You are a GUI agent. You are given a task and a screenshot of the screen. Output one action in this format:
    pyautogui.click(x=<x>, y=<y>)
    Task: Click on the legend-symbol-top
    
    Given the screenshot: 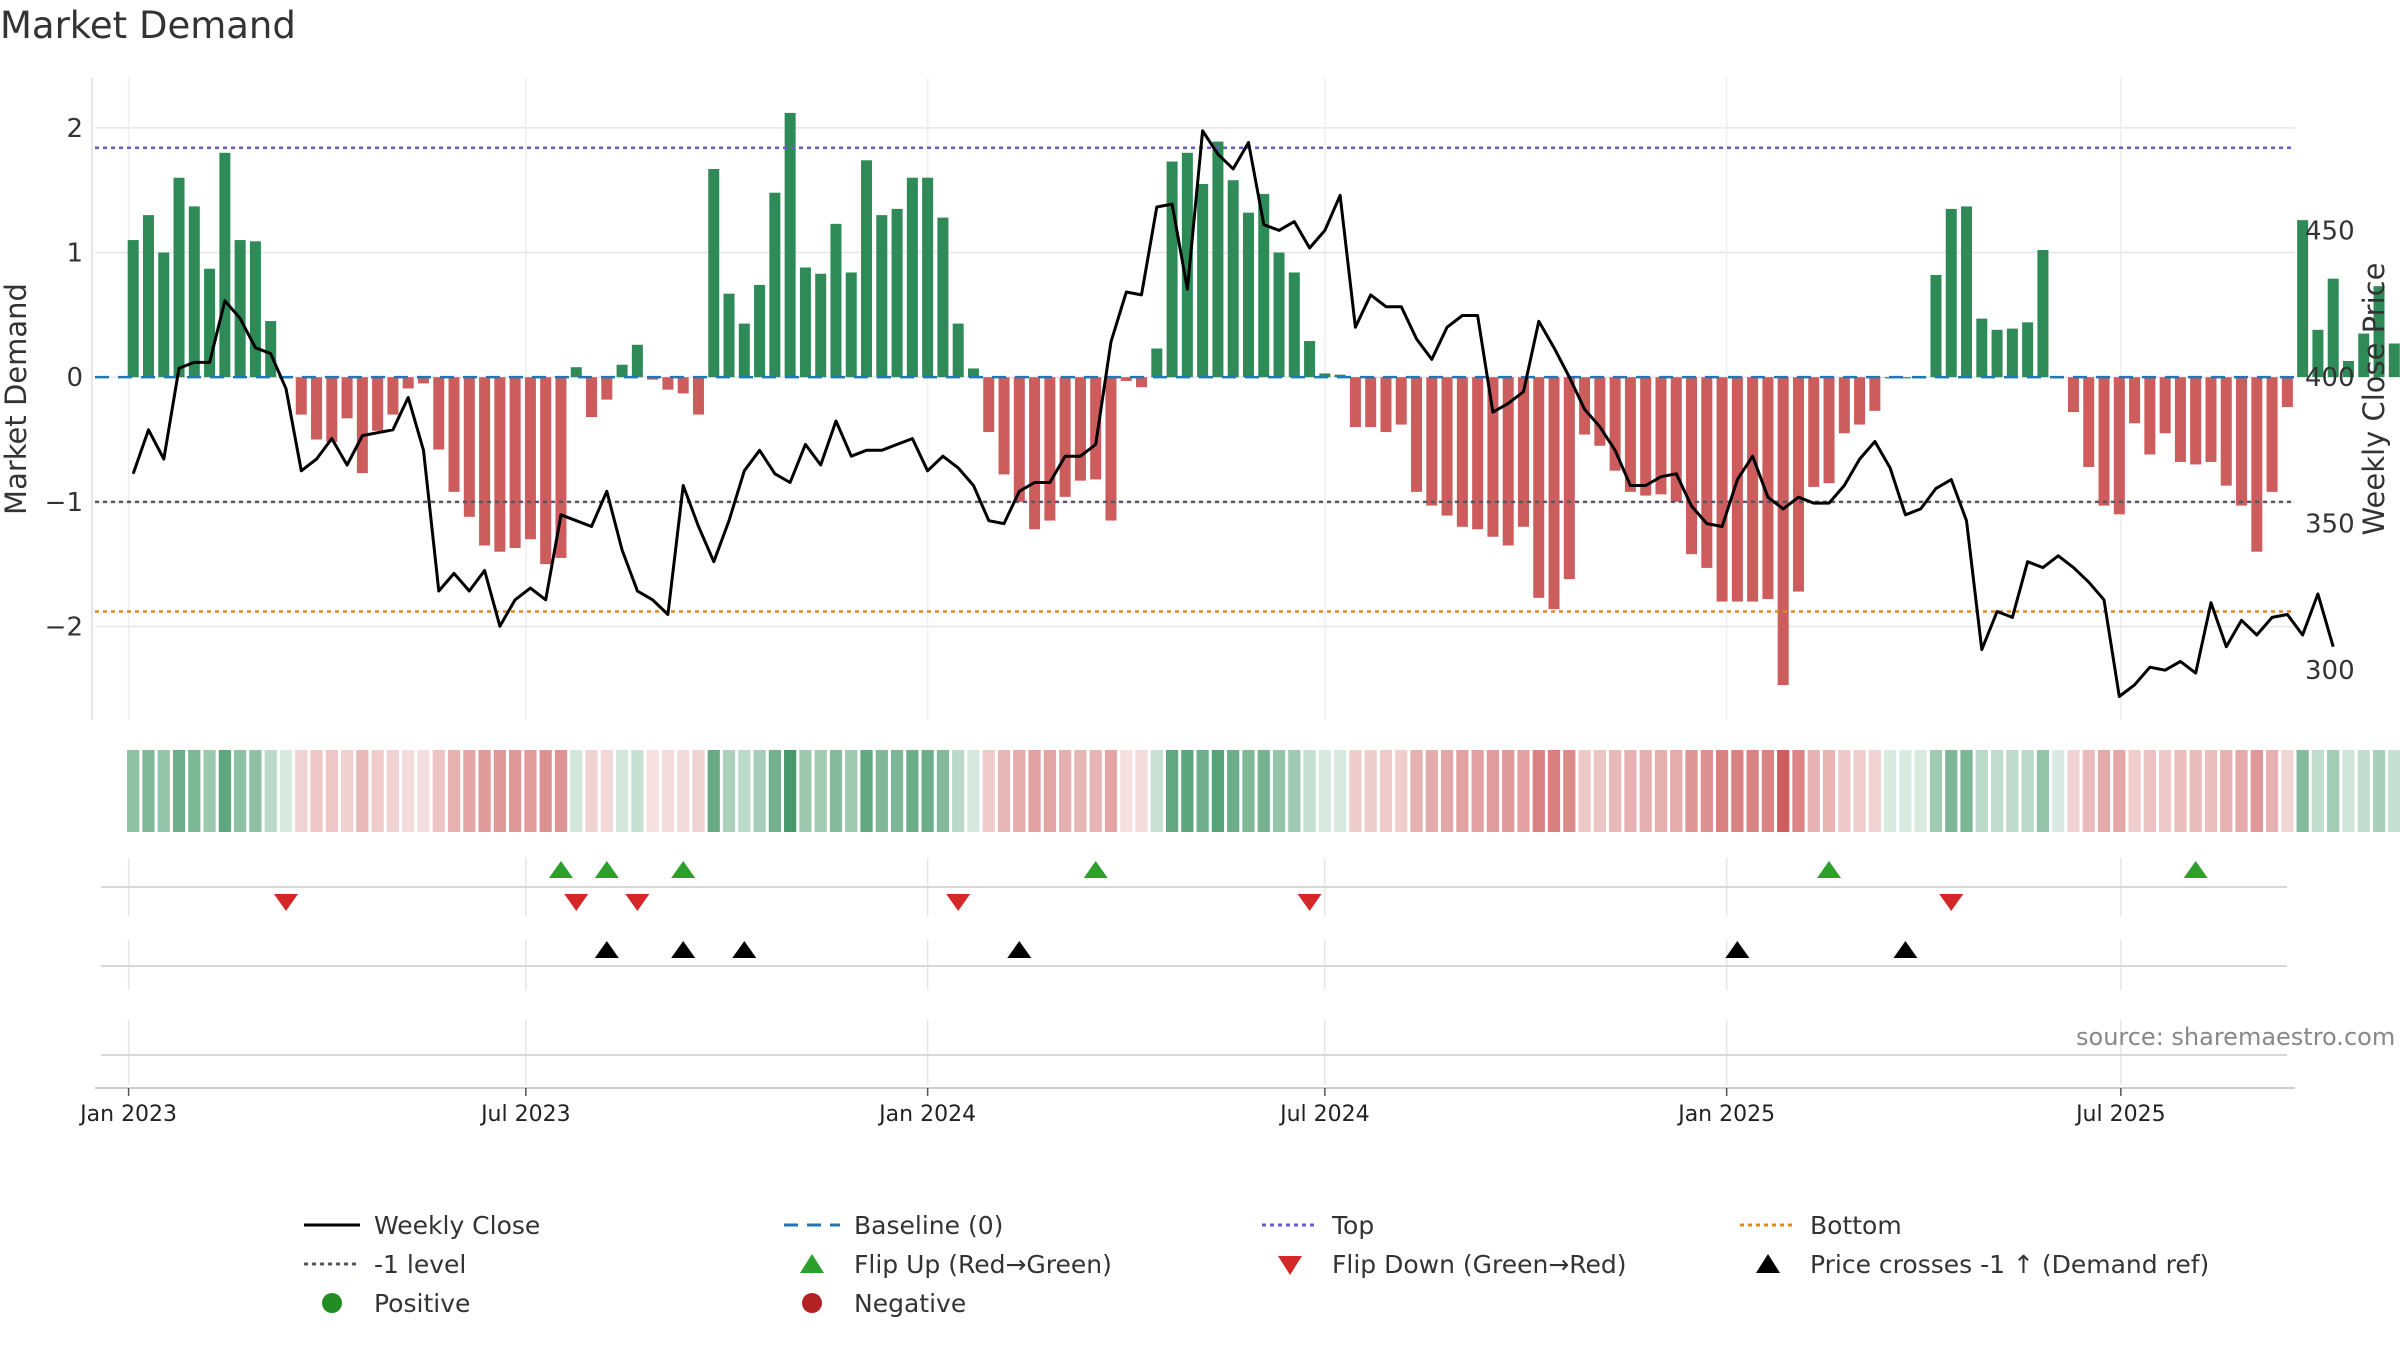 What is the action you would take?
    pyautogui.click(x=1290, y=1225)
    